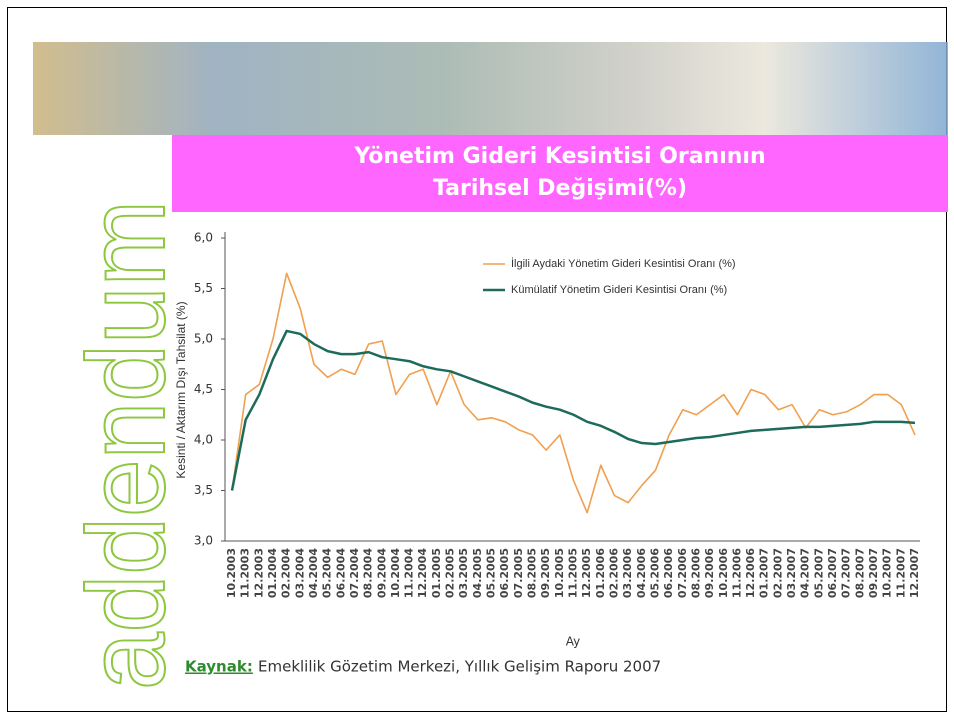  What do you see at coordinates (654, 573) in the screenshot?
I see `x-tick-label: 05.2006` at bounding box center [654, 573].